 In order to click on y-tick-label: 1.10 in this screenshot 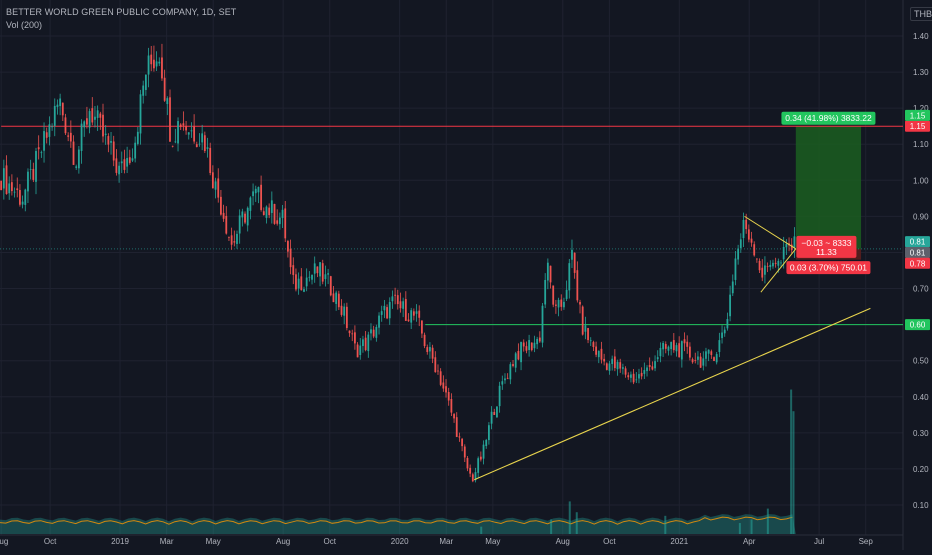, I will do `click(921, 144)`.